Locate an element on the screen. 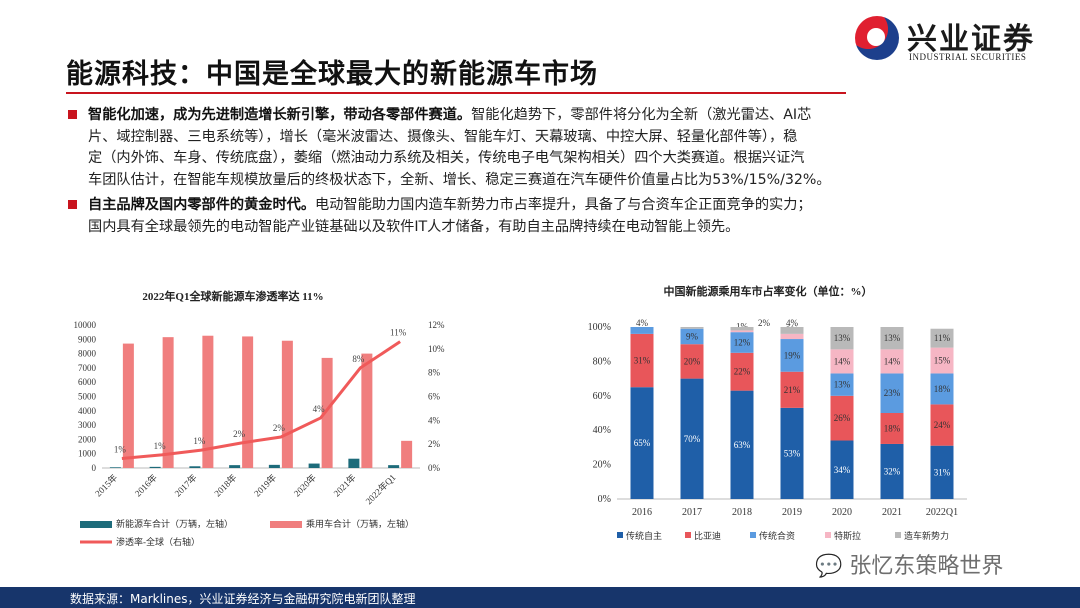  y-right-tick-label: 12% is located at coordinates (436, 325).